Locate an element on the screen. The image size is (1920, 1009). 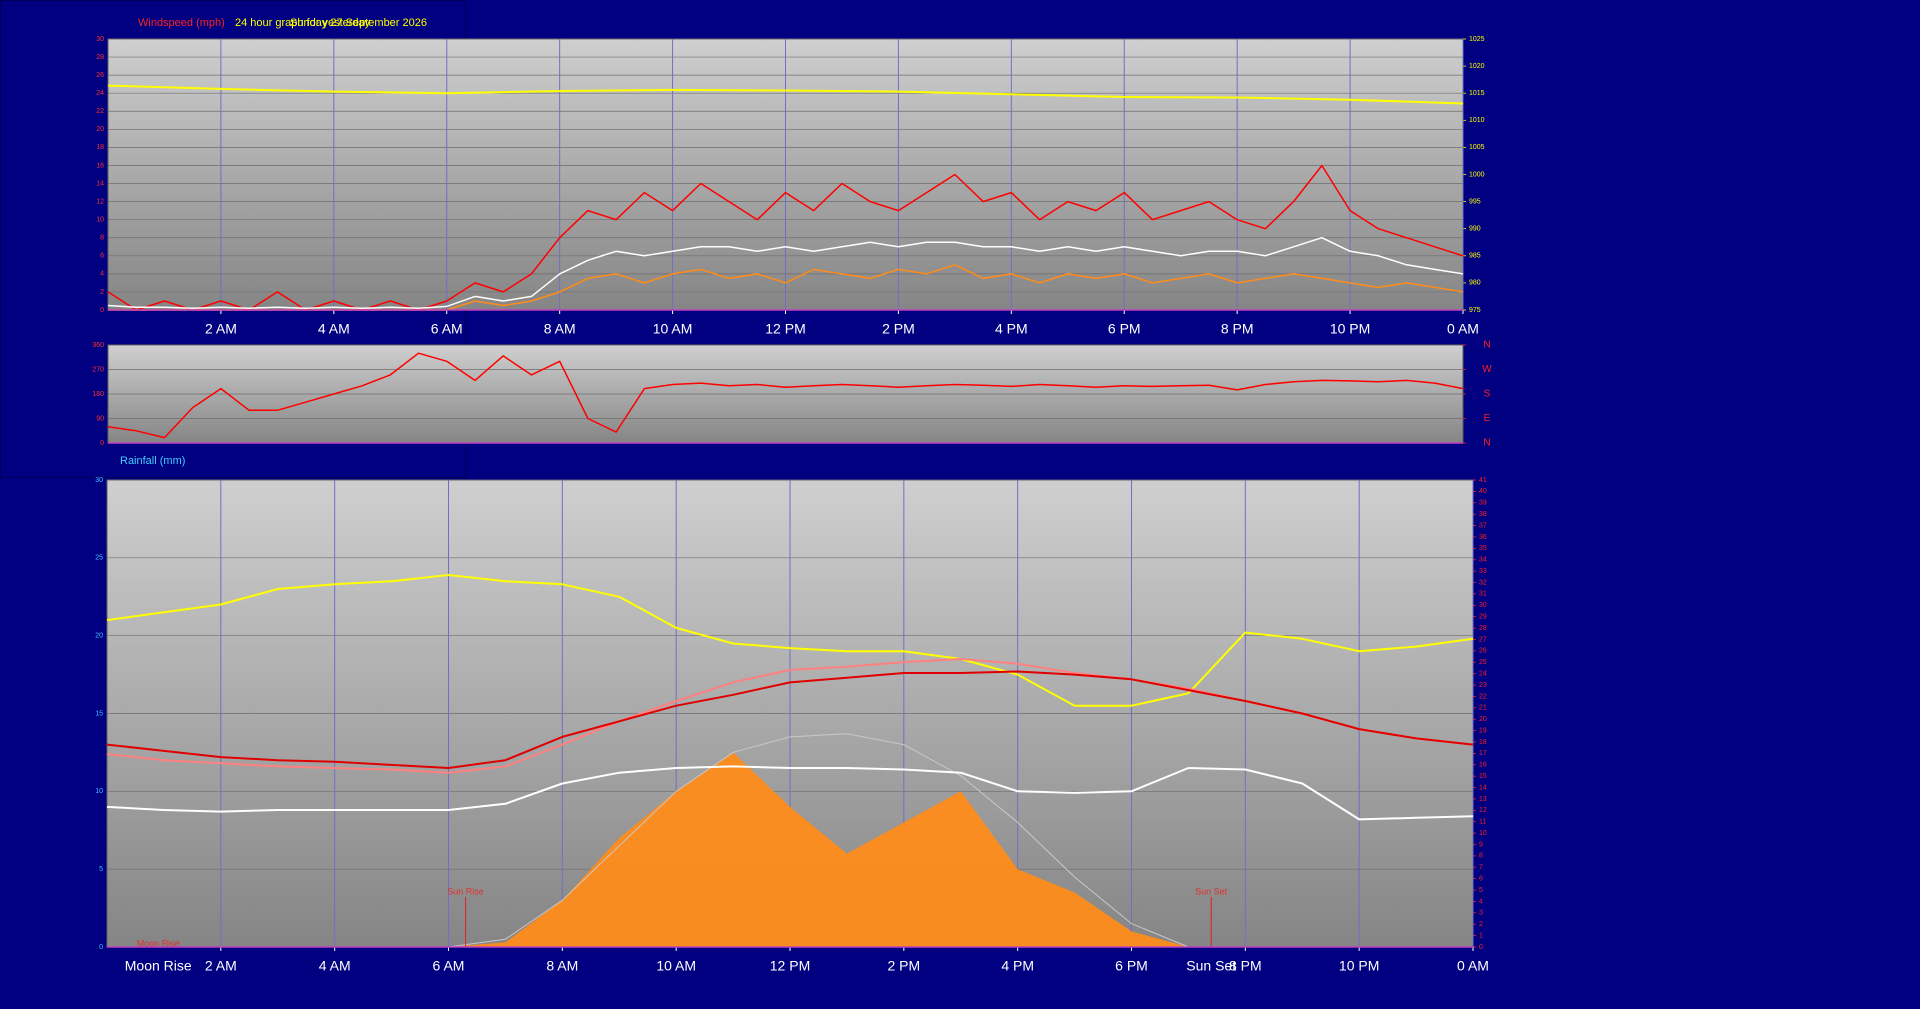
y2-tick-label: 18 is located at coordinates (1483, 742).